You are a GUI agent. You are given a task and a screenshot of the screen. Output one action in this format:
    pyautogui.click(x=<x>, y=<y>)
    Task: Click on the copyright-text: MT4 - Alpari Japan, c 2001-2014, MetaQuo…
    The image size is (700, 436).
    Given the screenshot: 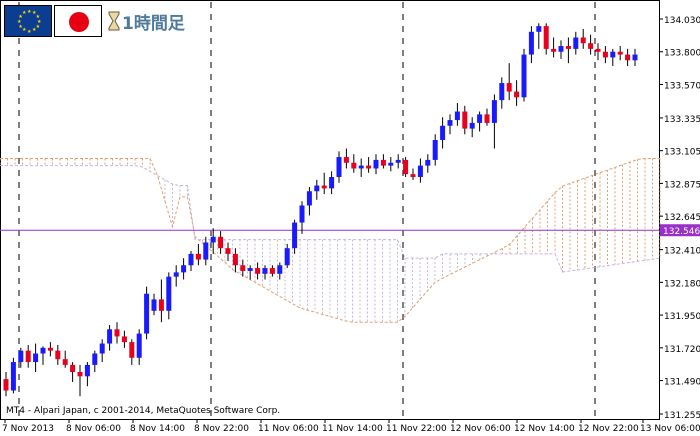 What is the action you would take?
    pyautogui.click(x=143, y=411)
    